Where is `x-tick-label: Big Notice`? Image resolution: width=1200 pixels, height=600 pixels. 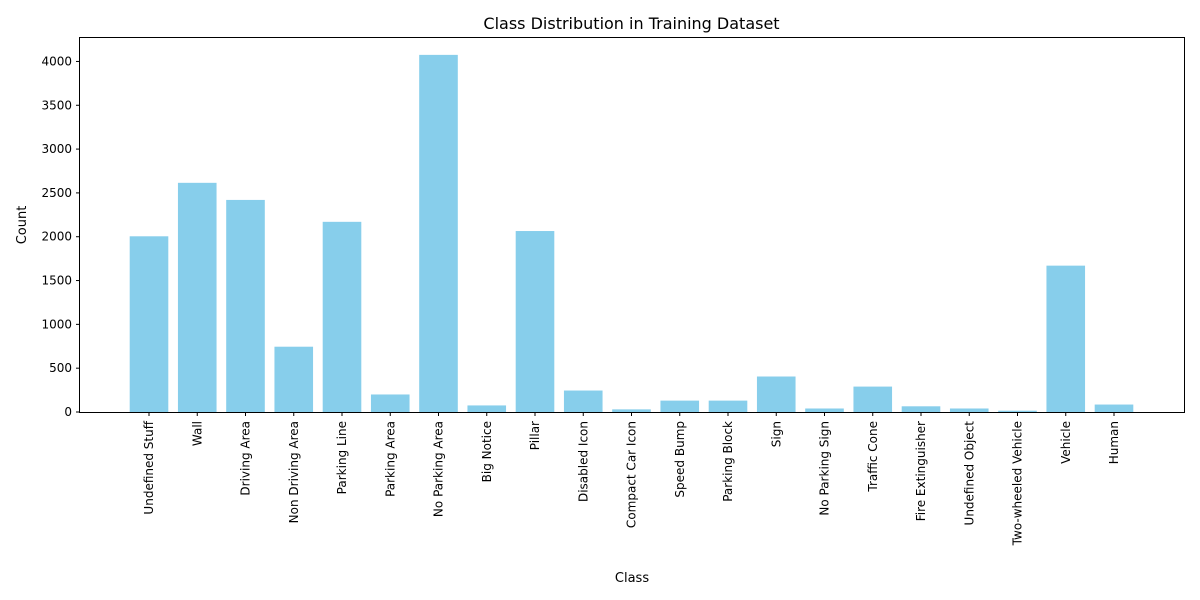
x-tick-label: Big Notice is located at coordinates (487, 451).